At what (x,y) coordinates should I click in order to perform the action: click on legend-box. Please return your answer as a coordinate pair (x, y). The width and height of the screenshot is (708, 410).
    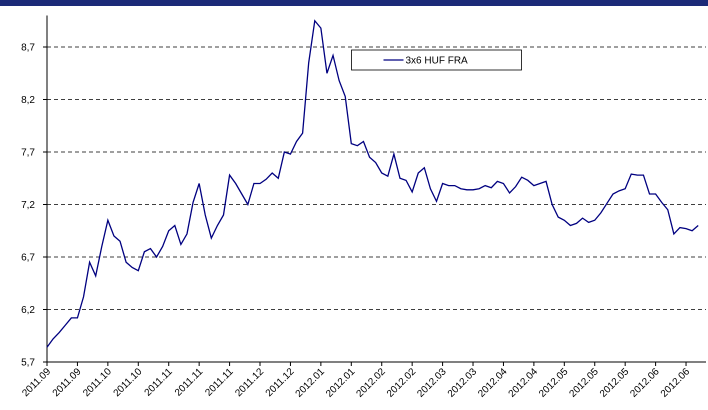
    Looking at the image, I should click on (436, 60).